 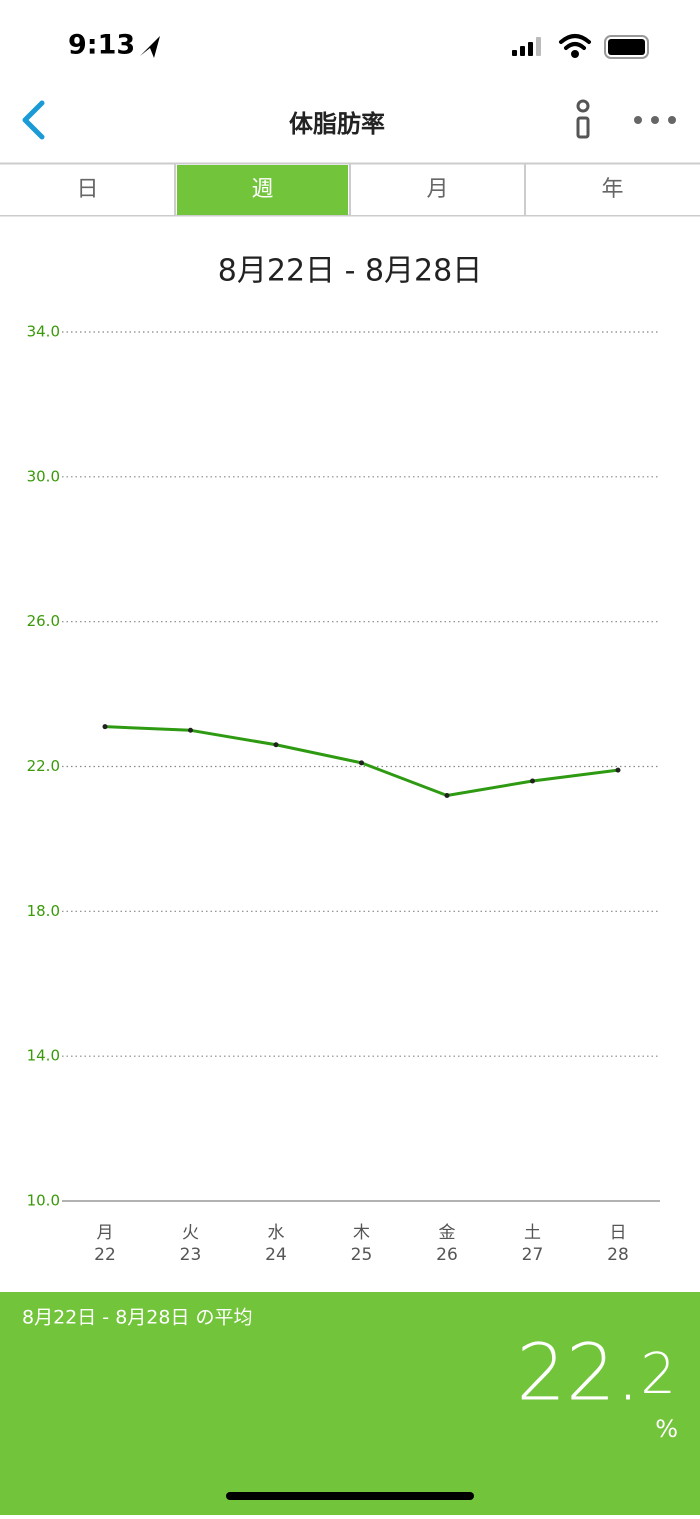 What do you see at coordinates (596, 1374) in the screenshot?
I see `summary-value: 22.2` at bounding box center [596, 1374].